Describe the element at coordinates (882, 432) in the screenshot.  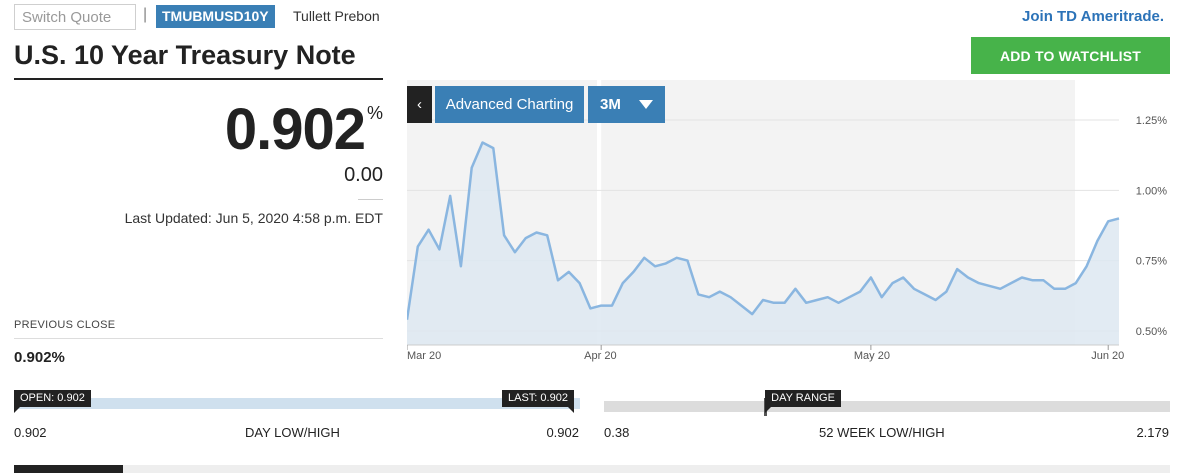
I see `week-low-high-label: 52 WEEK LOW/HIGH` at that location.